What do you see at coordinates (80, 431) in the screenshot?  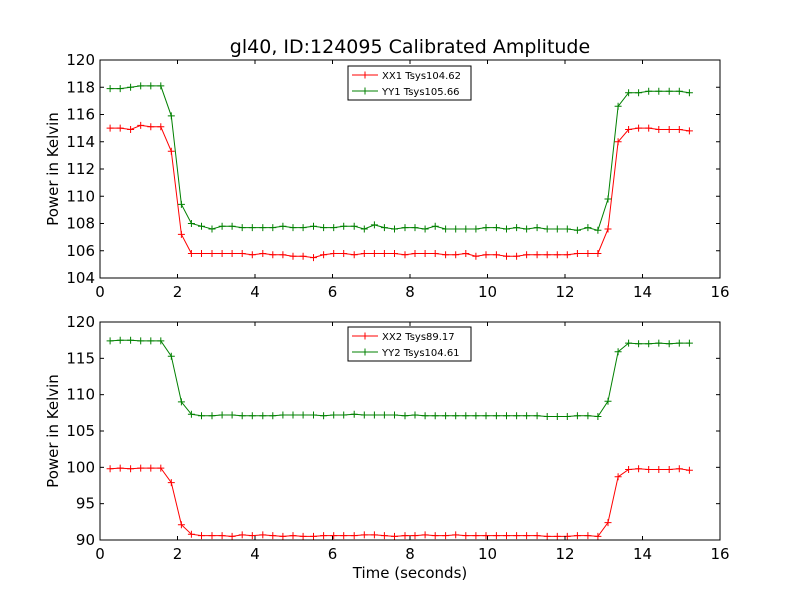 I see `y-tick-label: 105` at bounding box center [80, 431].